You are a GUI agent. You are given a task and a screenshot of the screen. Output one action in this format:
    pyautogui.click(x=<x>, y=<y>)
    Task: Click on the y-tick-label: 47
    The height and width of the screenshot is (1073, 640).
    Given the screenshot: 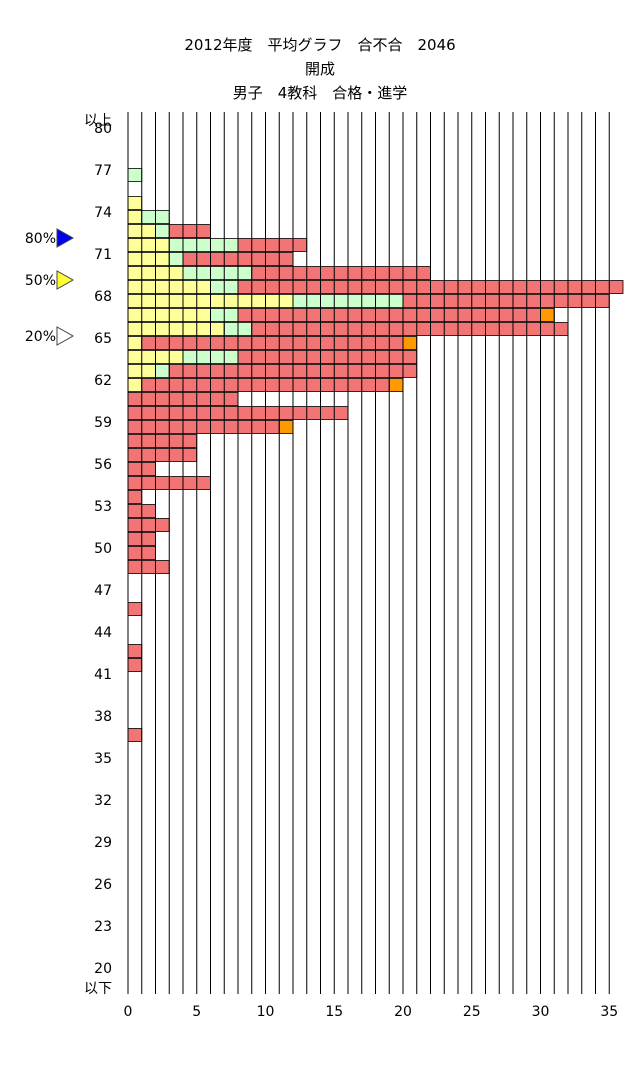 What is the action you would take?
    pyautogui.click(x=103, y=591)
    